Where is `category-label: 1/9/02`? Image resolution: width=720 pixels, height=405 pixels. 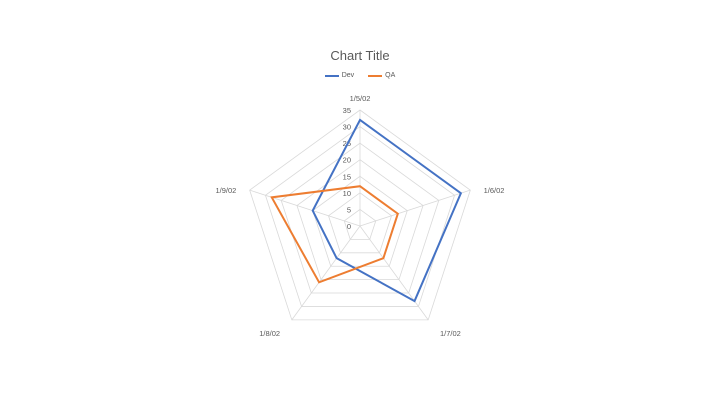 category-label: 1/9/02 is located at coordinates (226, 190).